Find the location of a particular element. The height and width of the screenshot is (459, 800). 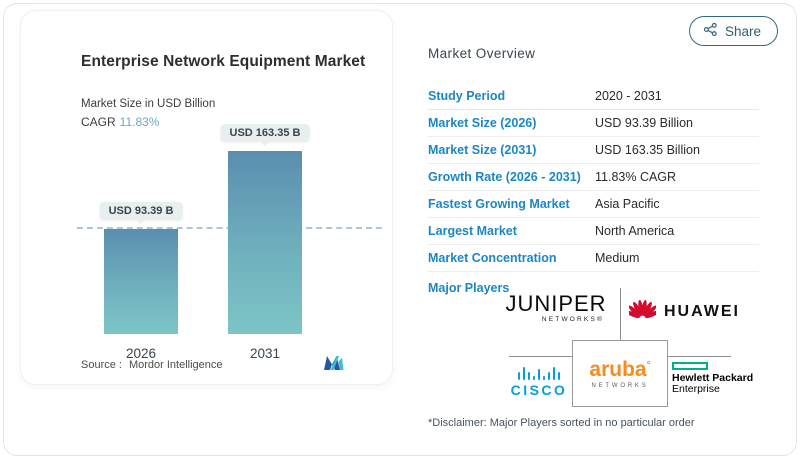

juniper-networks-logo: JUNIPER NETWORKS® is located at coordinates (556, 307).